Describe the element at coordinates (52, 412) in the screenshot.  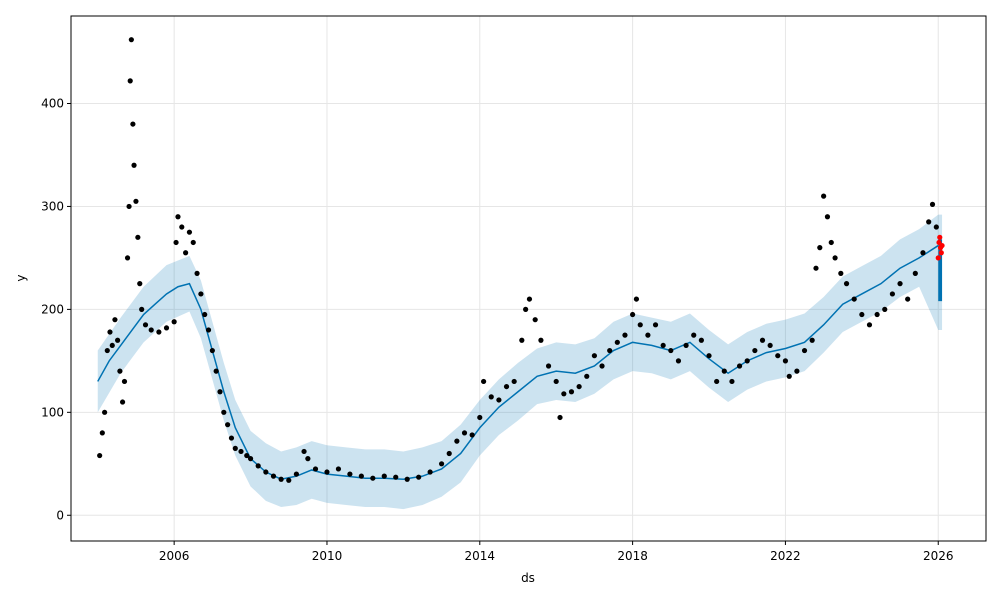
I see `y-tick-label: 100` at that location.